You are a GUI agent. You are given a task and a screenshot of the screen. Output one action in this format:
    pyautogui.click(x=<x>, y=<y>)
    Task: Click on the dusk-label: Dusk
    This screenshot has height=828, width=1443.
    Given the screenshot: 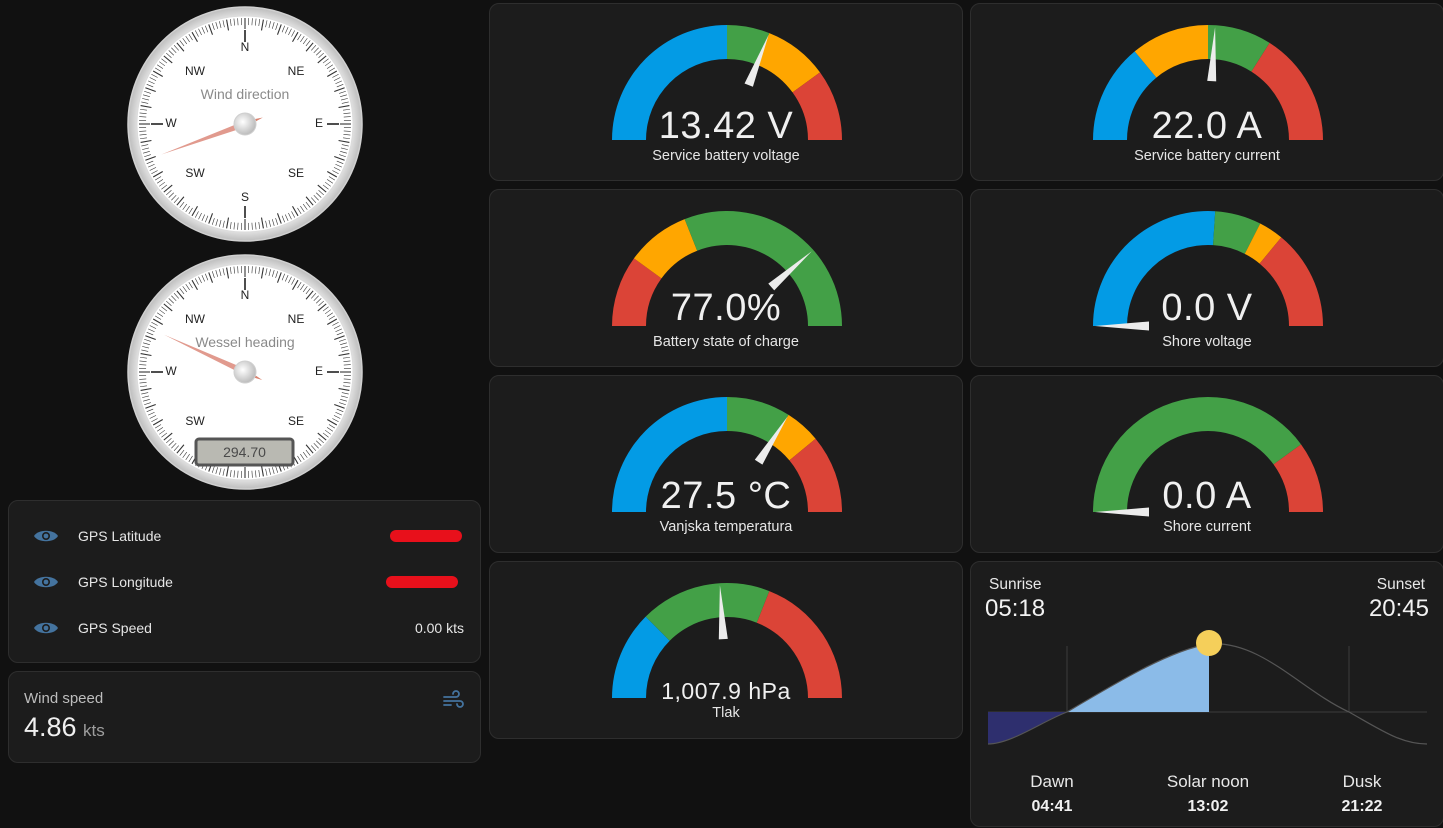 What is the action you would take?
    pyautogui.click(x=1362, y=782)
    